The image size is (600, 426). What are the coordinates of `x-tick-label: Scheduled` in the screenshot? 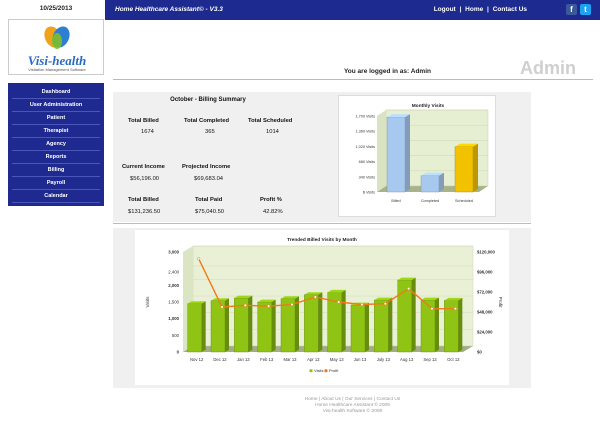 It's located at (464, 201).